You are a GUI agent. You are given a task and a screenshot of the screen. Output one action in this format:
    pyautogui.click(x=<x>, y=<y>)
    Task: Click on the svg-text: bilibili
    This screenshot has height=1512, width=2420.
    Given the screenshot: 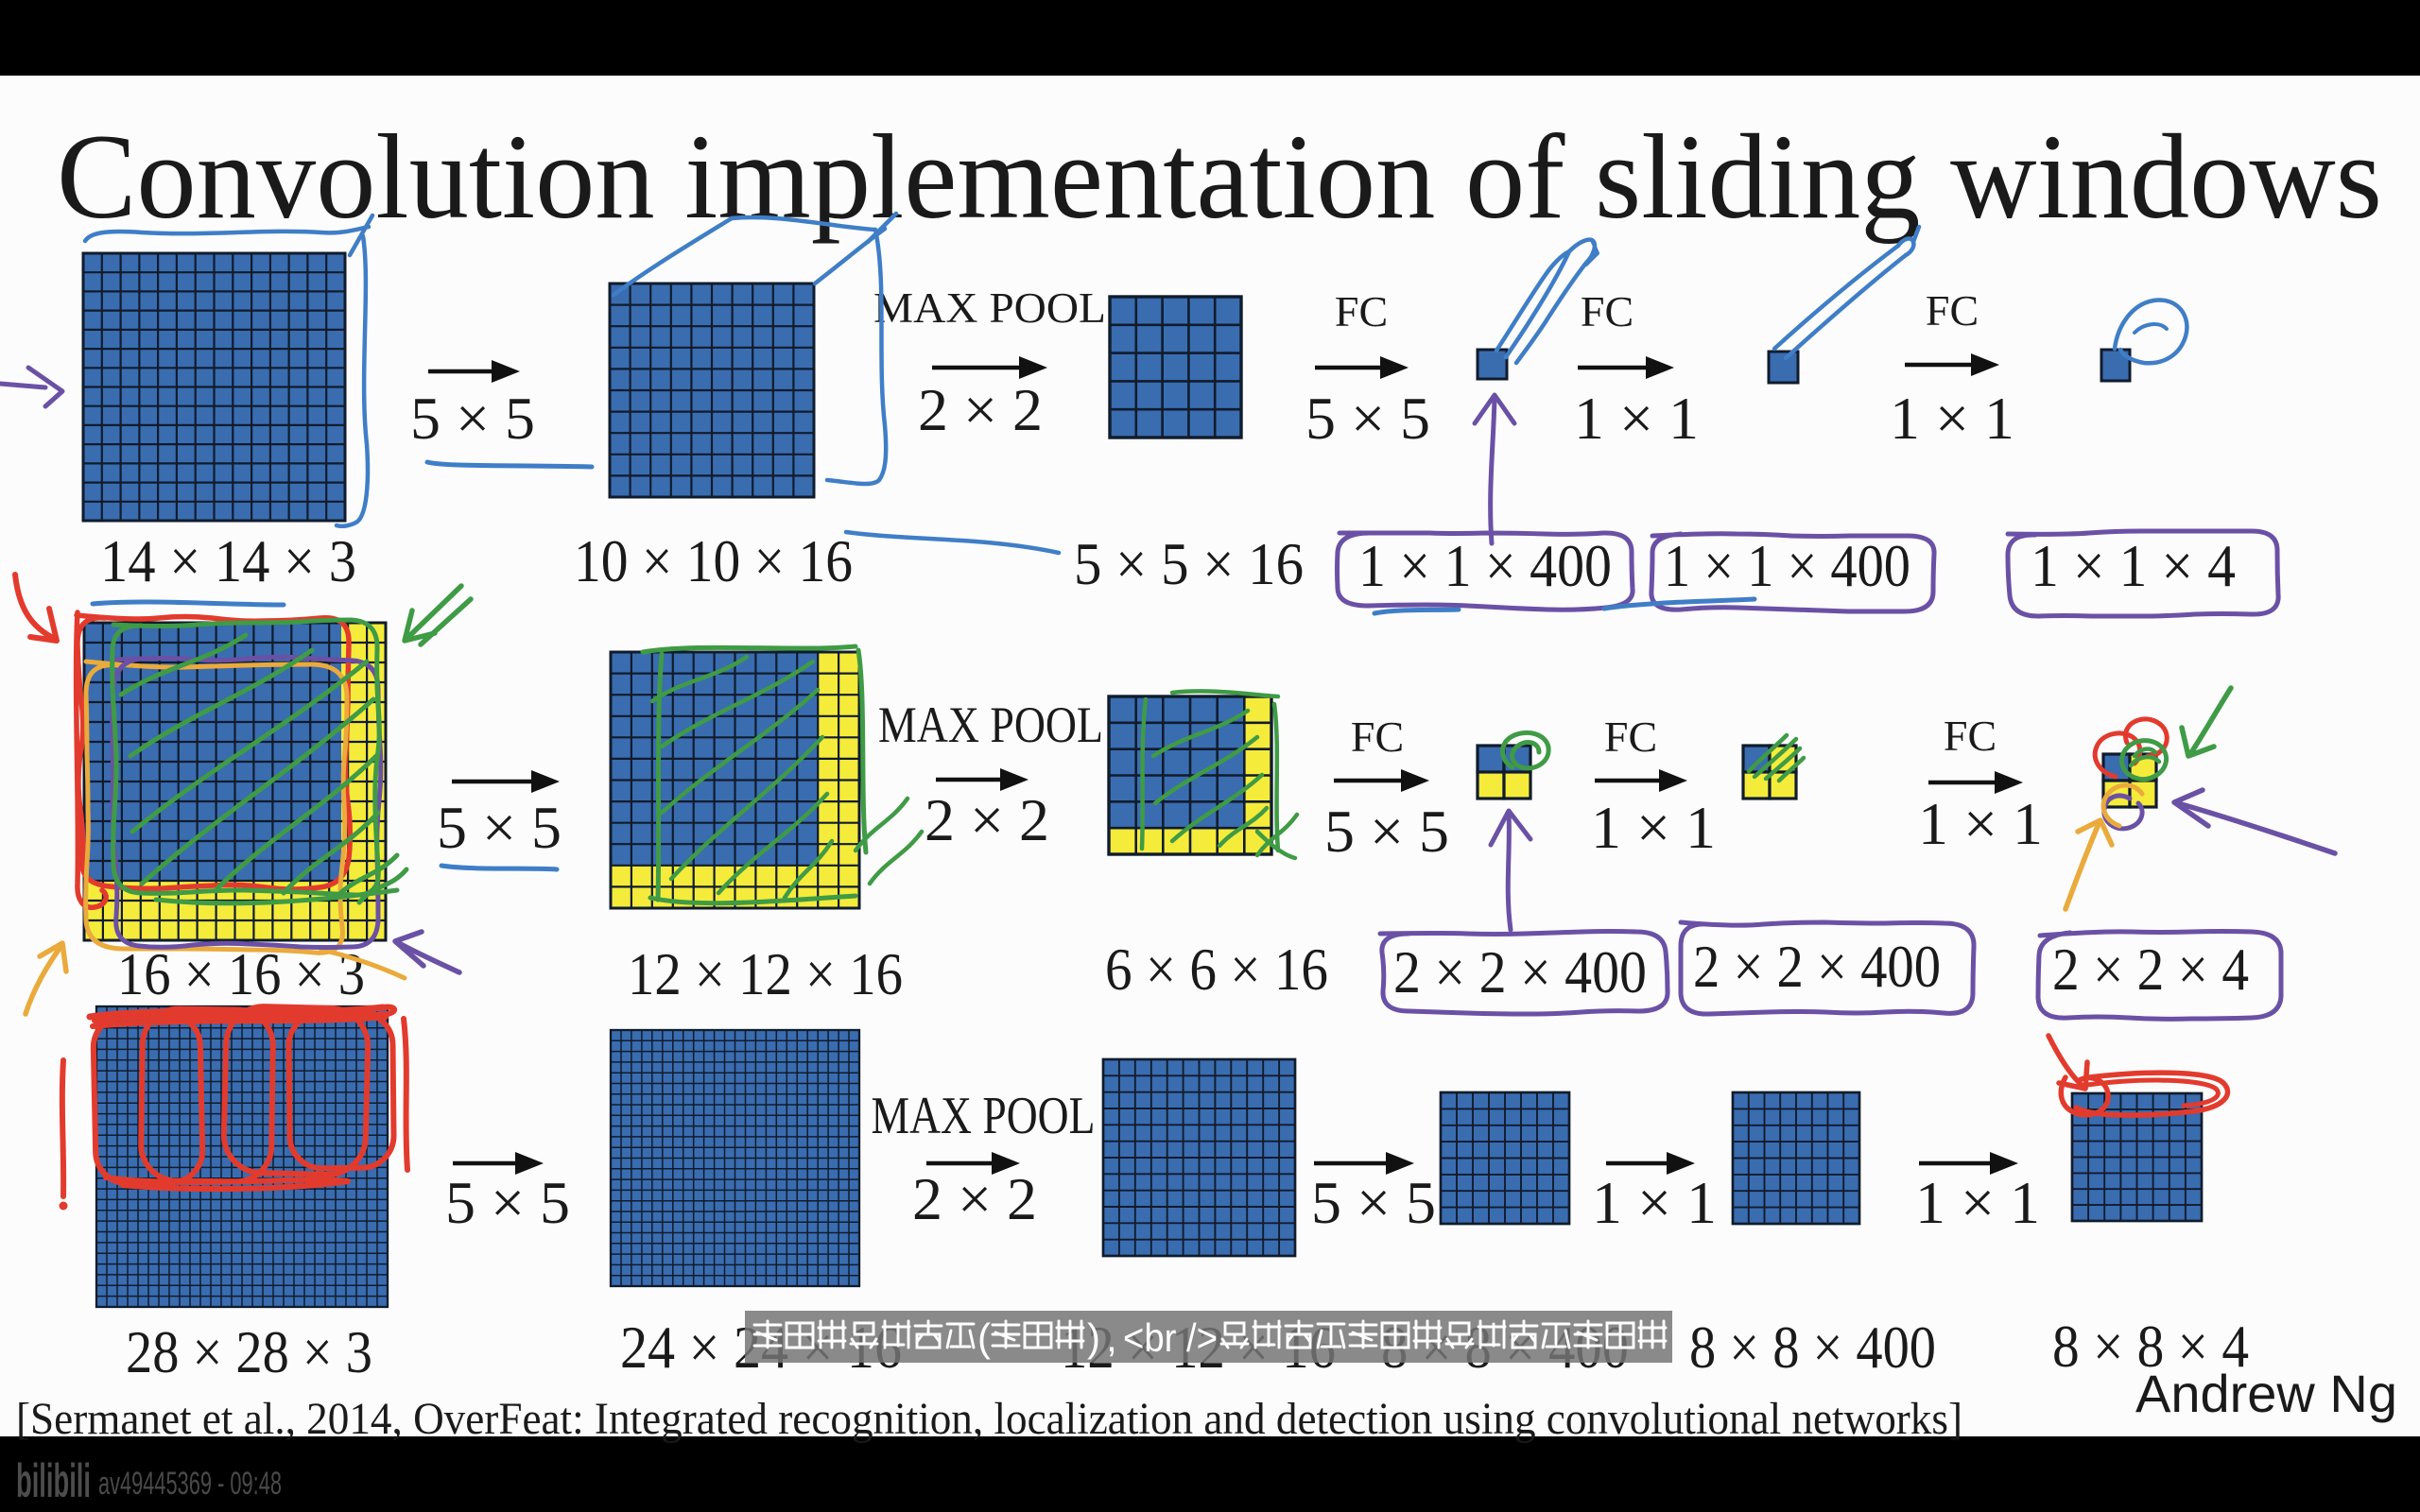 What is the action you would take?
    pyautogui.click(x=53, y=1480)
    